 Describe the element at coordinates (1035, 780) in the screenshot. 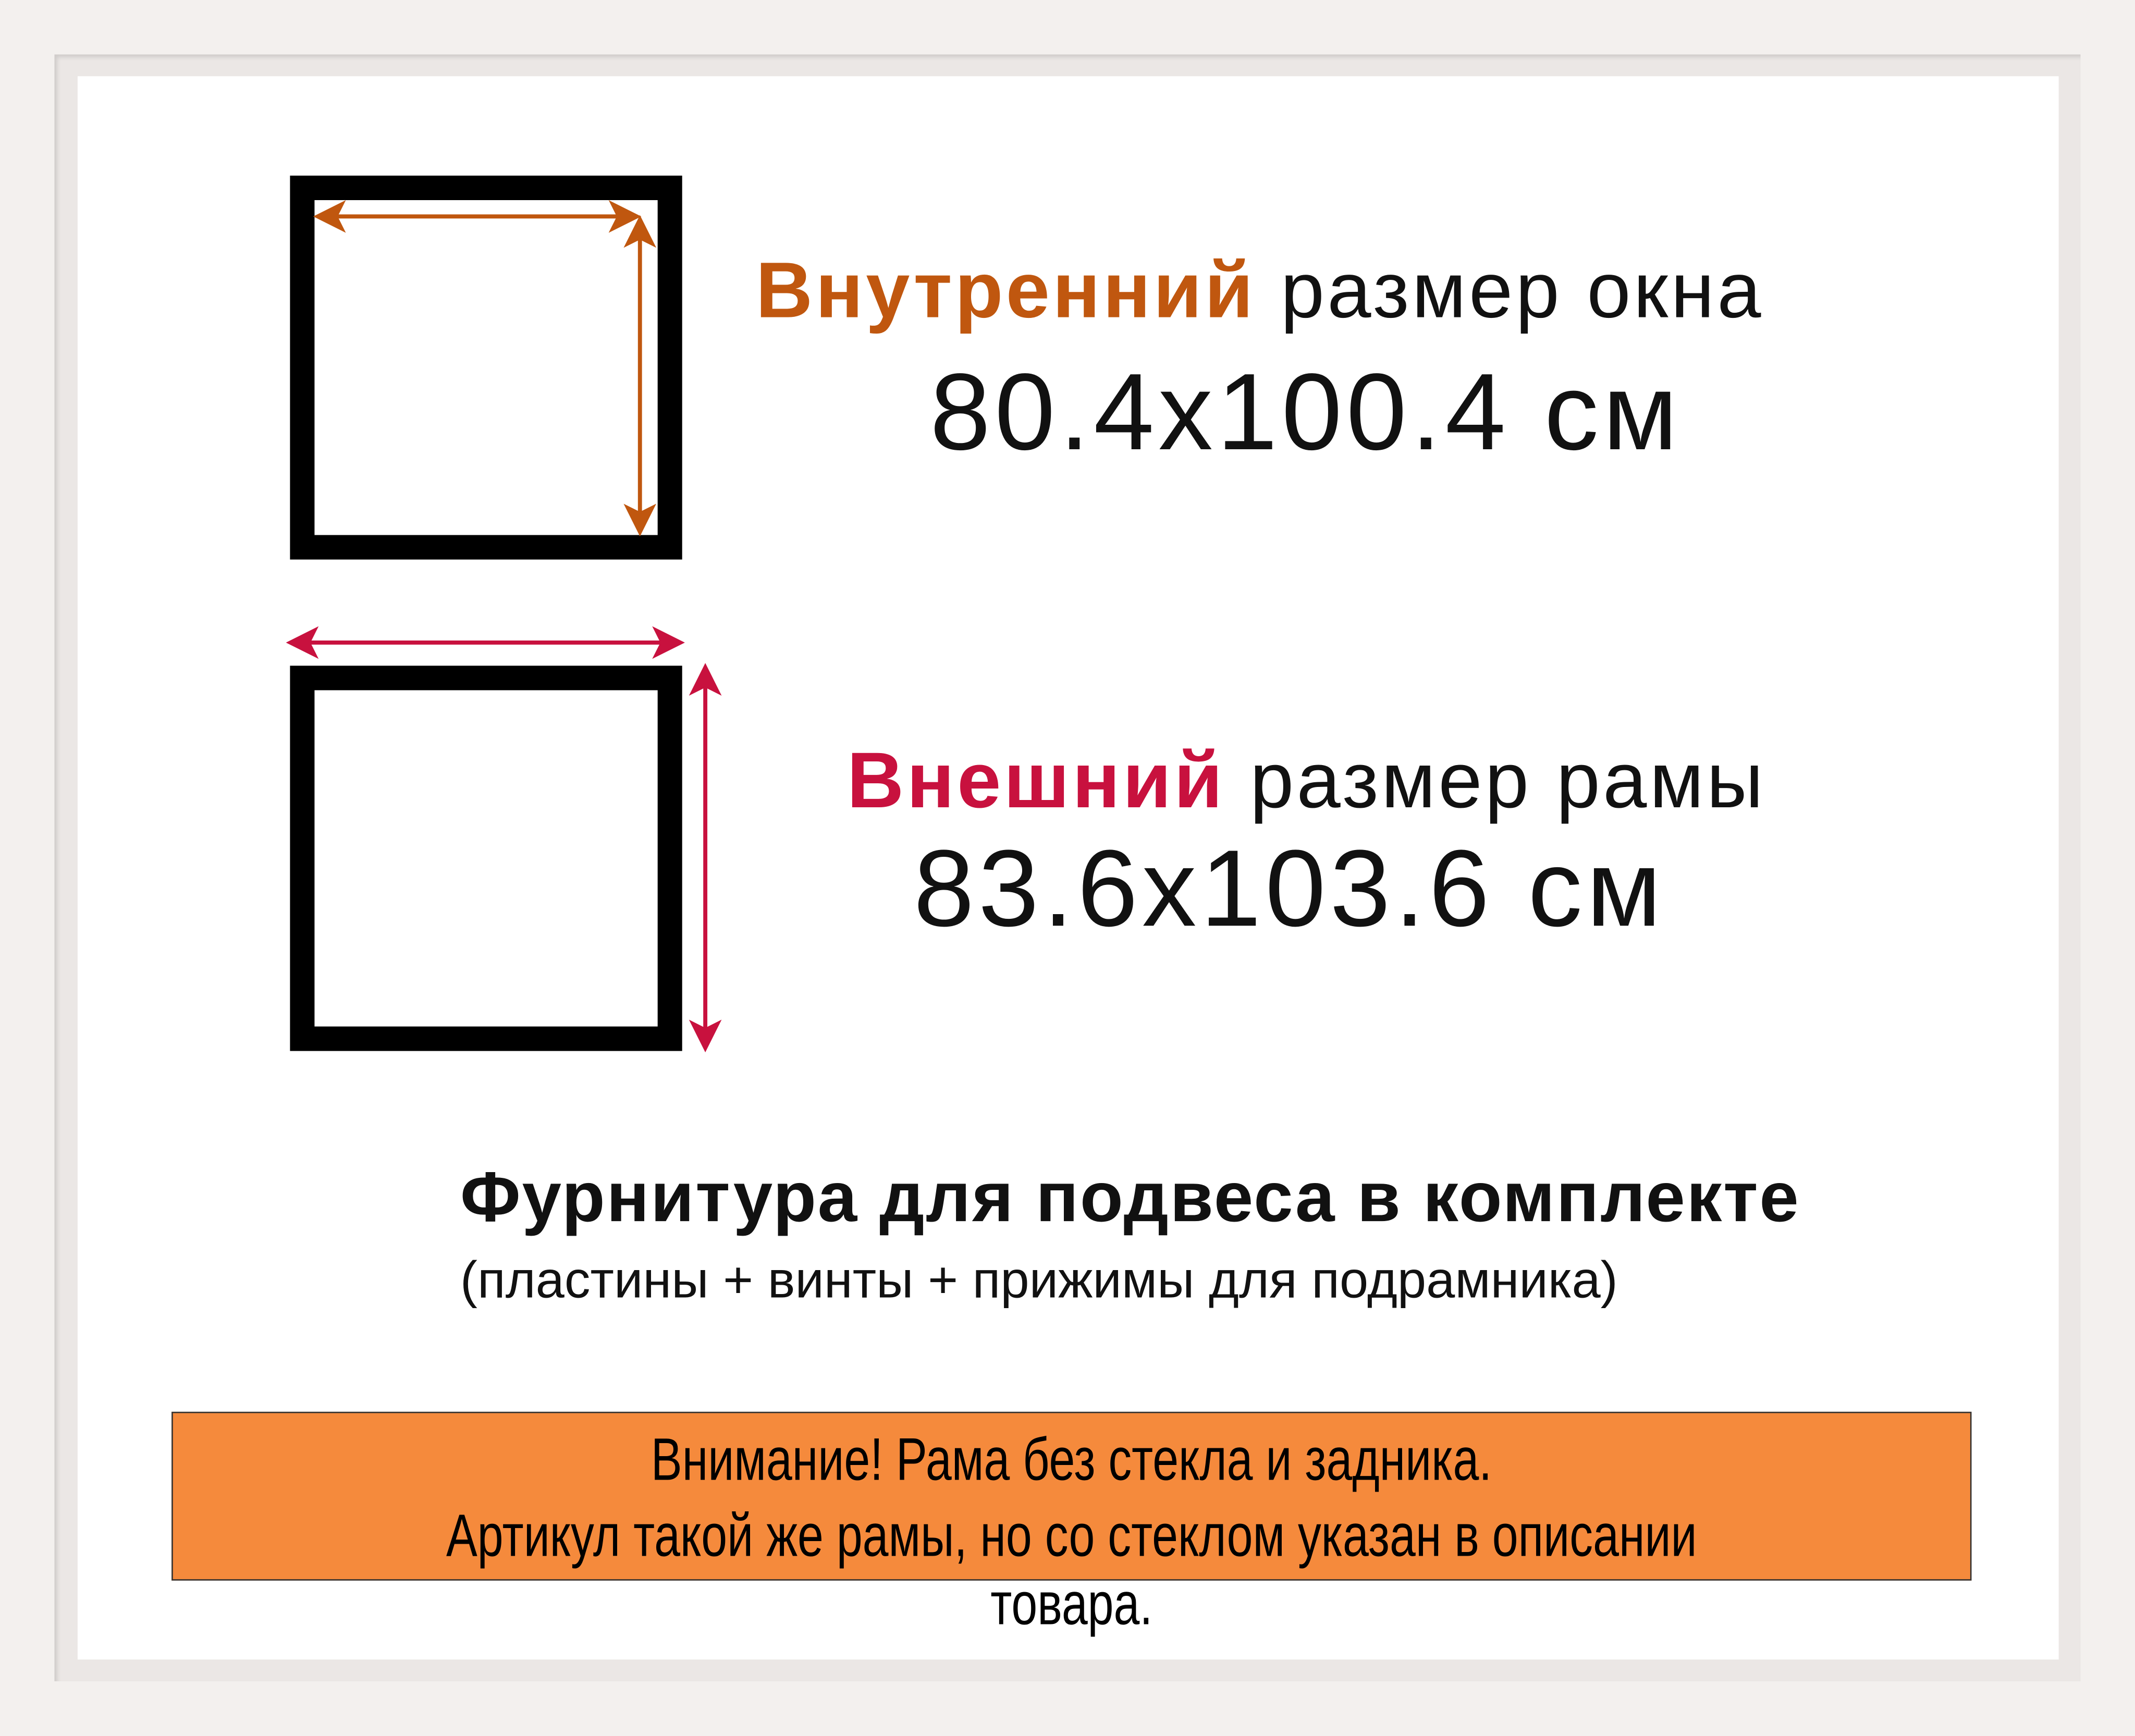

I see `outer-size-highlight: Внешний` at that location.